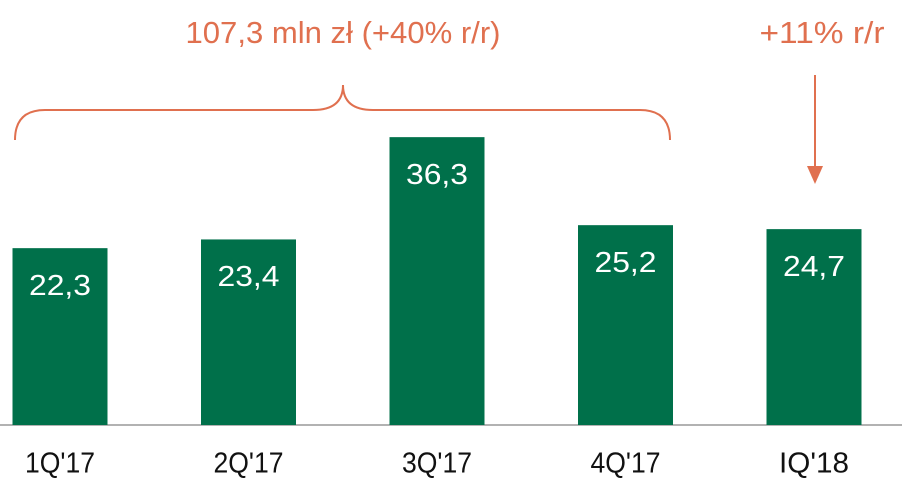  What do you see at coordinates (343, 32) in the screenshot?
I see `annotation: 107,3 mln zł (+40% r/r)` at bounding box center [343, 32].